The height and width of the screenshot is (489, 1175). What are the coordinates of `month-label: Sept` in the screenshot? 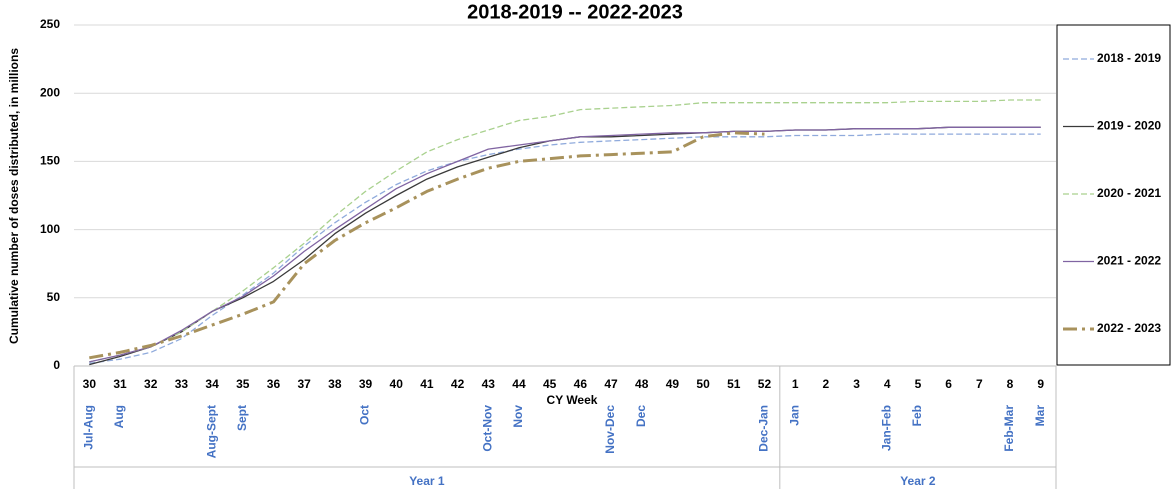 It's located at (242, 418).